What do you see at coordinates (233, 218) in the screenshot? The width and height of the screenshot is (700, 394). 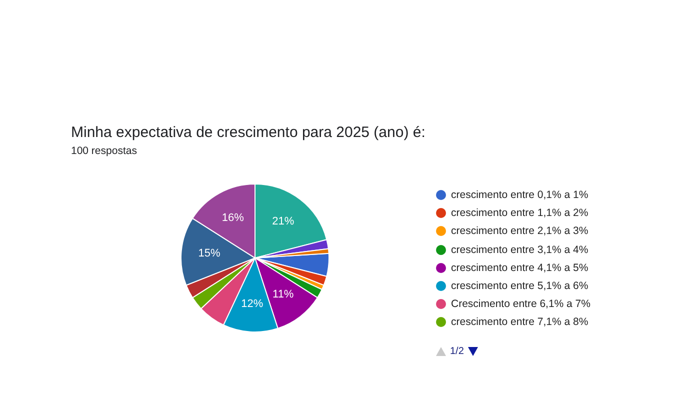 I see `data-label: 16%` at bounding box center [233, 218].